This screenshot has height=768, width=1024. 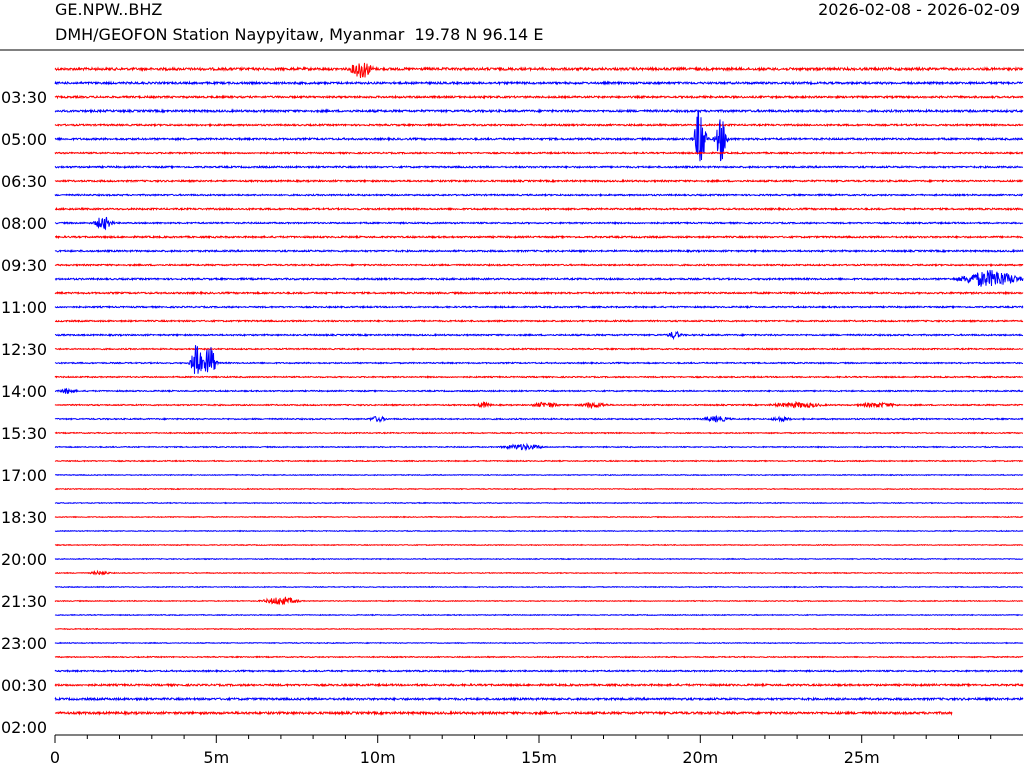 I want to click on x-axis: 0 5m 10m 15m 20m 25m, so click(x=536, y=750).